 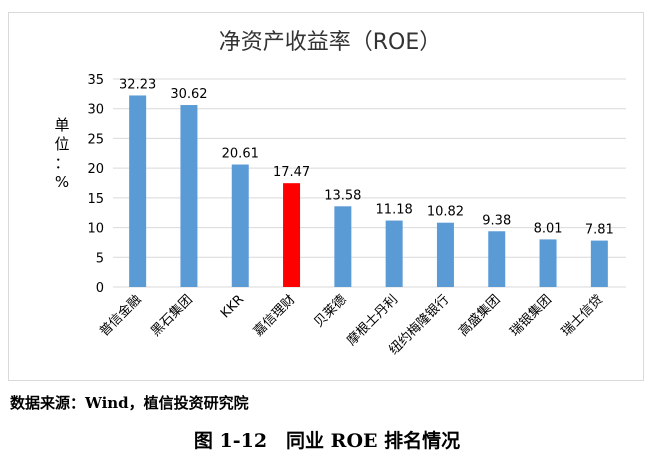 What do you see at coordinates (61, 144) in the screenshot?
I see `y-axis-label-char: 位` at bounding box center [61, 144].